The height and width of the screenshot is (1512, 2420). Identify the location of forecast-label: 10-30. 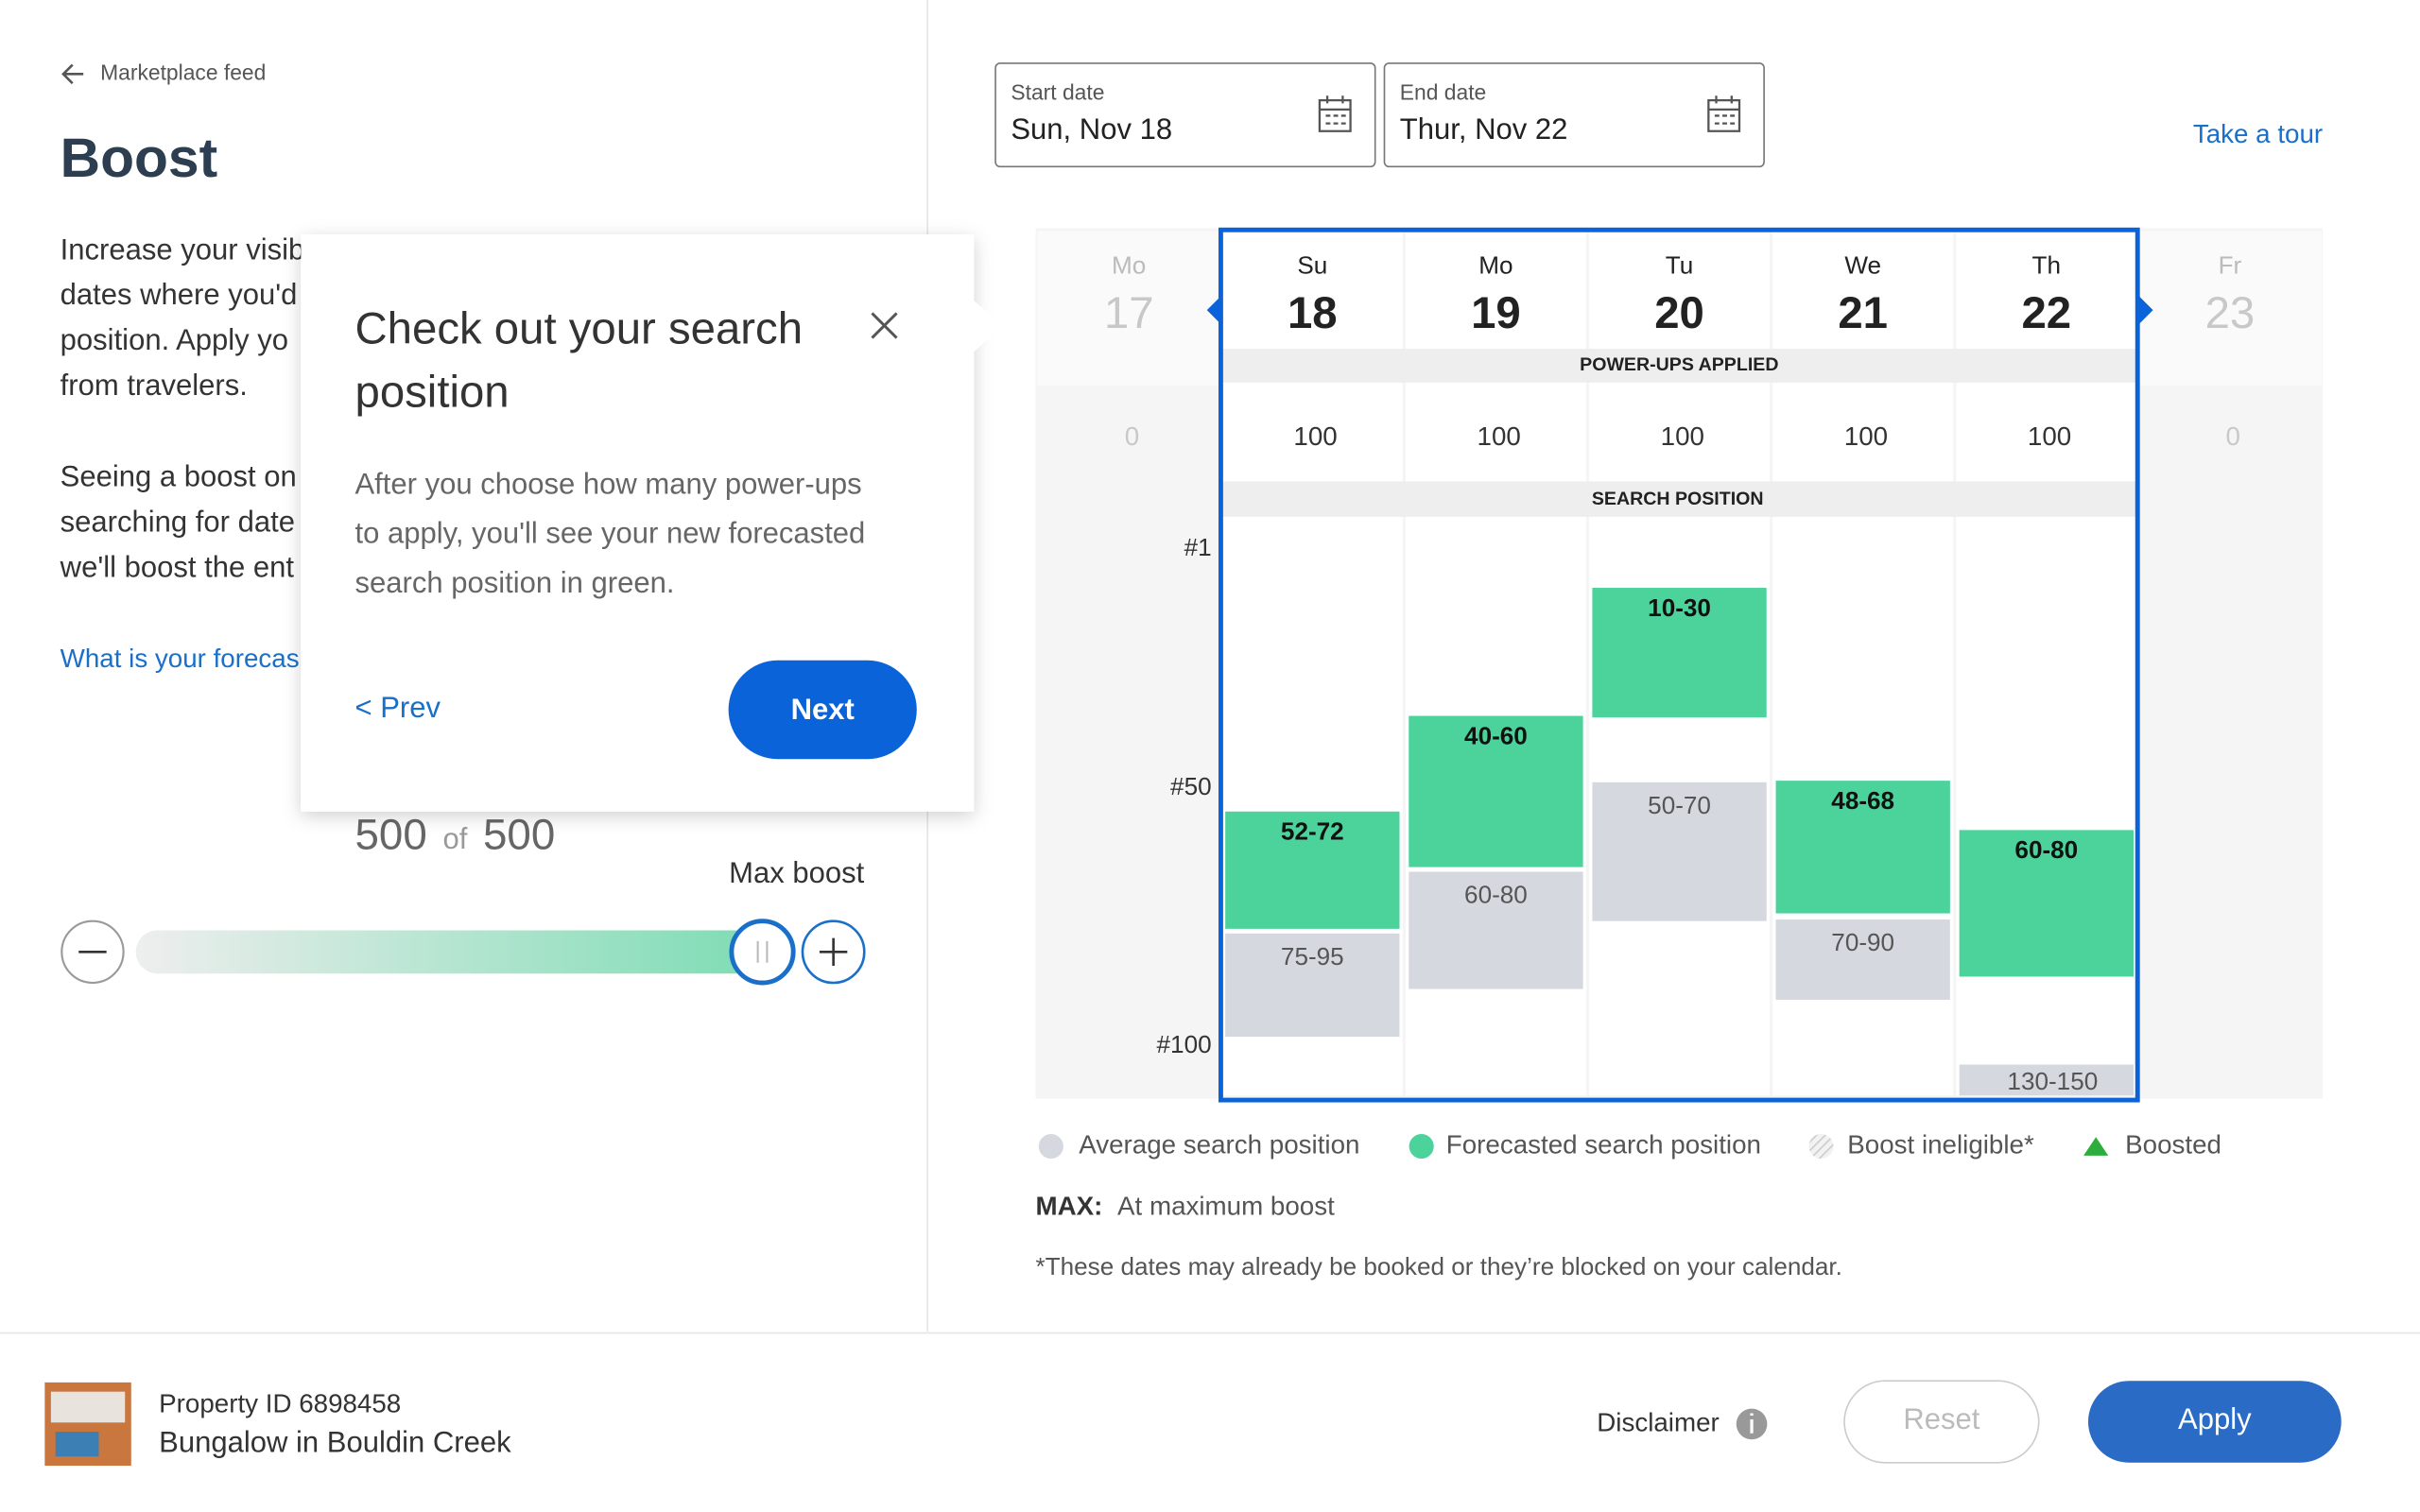
(1680, 607).